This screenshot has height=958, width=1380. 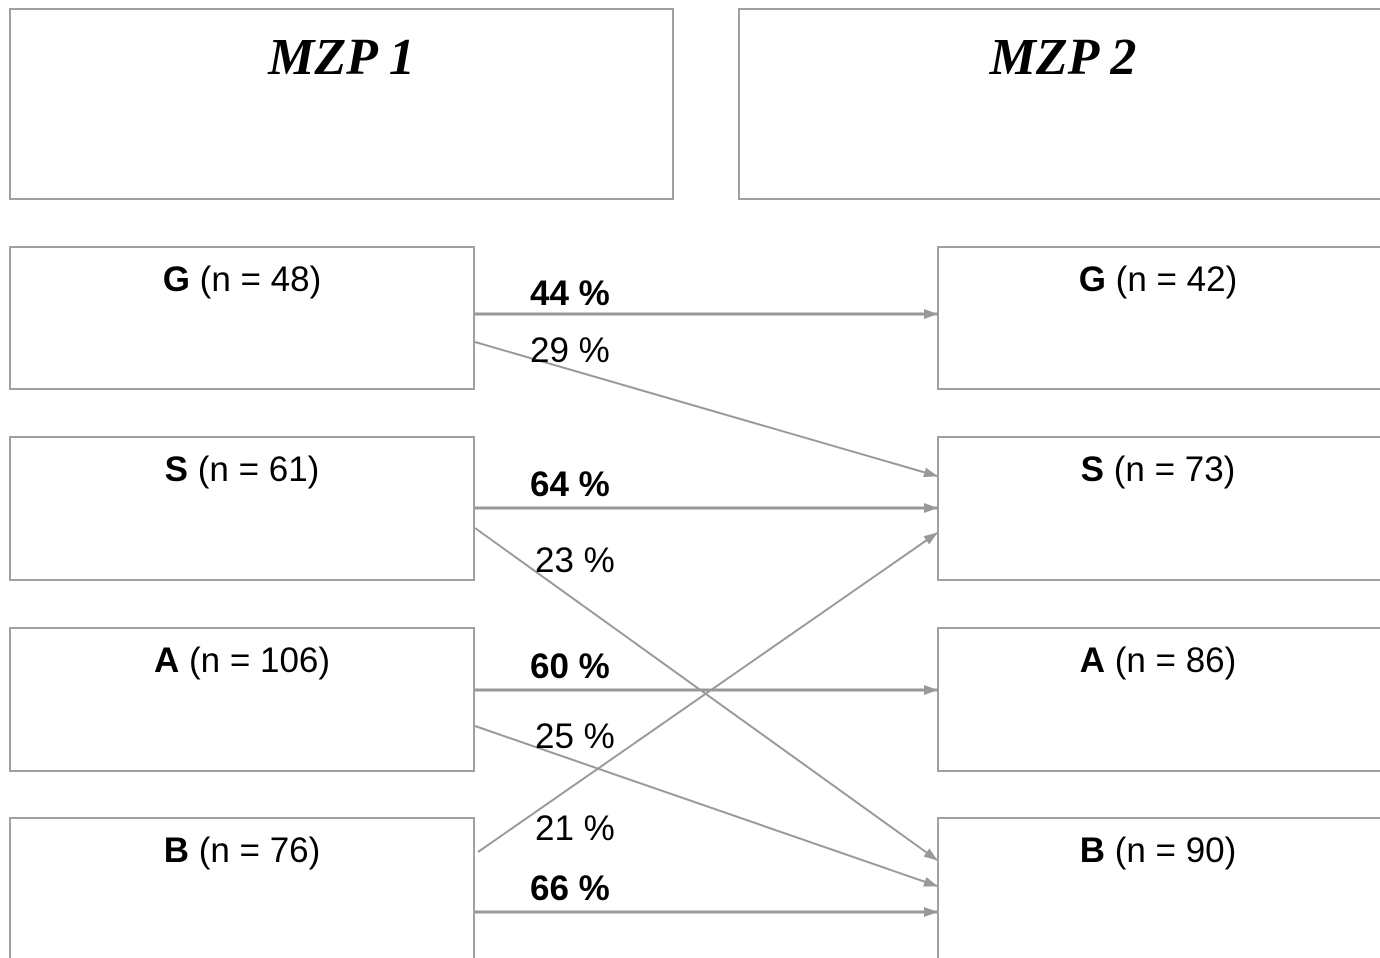 I want to click on right-node-a-count: (n = 86), so click(x=1175, y=660).